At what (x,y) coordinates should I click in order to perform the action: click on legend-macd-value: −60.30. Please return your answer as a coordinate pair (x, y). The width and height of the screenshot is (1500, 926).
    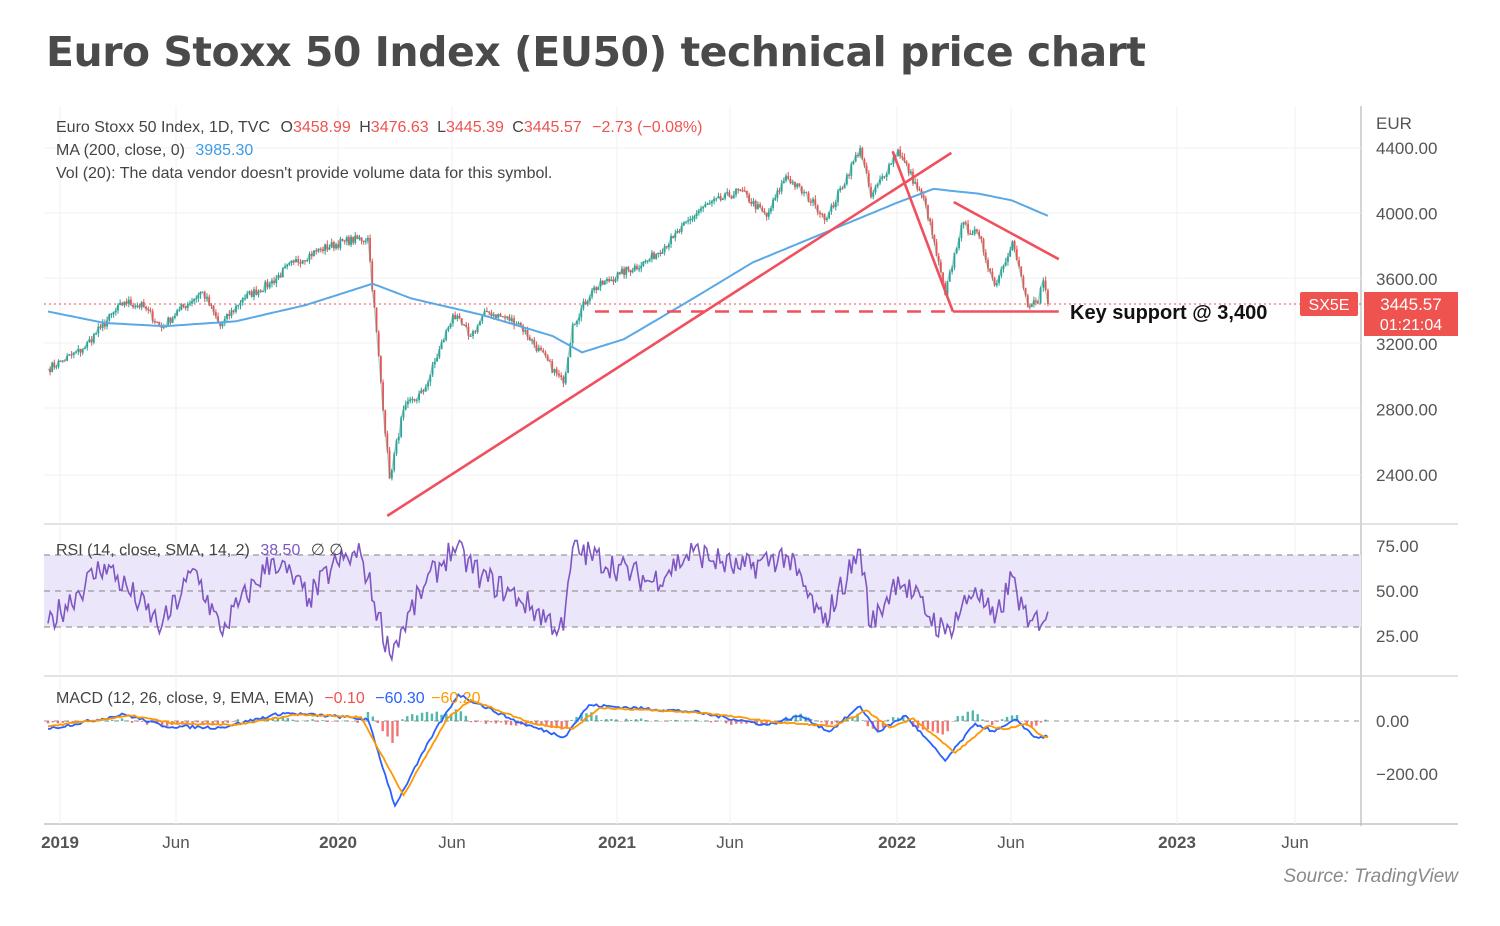
    Looking at the image, I should click on (399, 698).